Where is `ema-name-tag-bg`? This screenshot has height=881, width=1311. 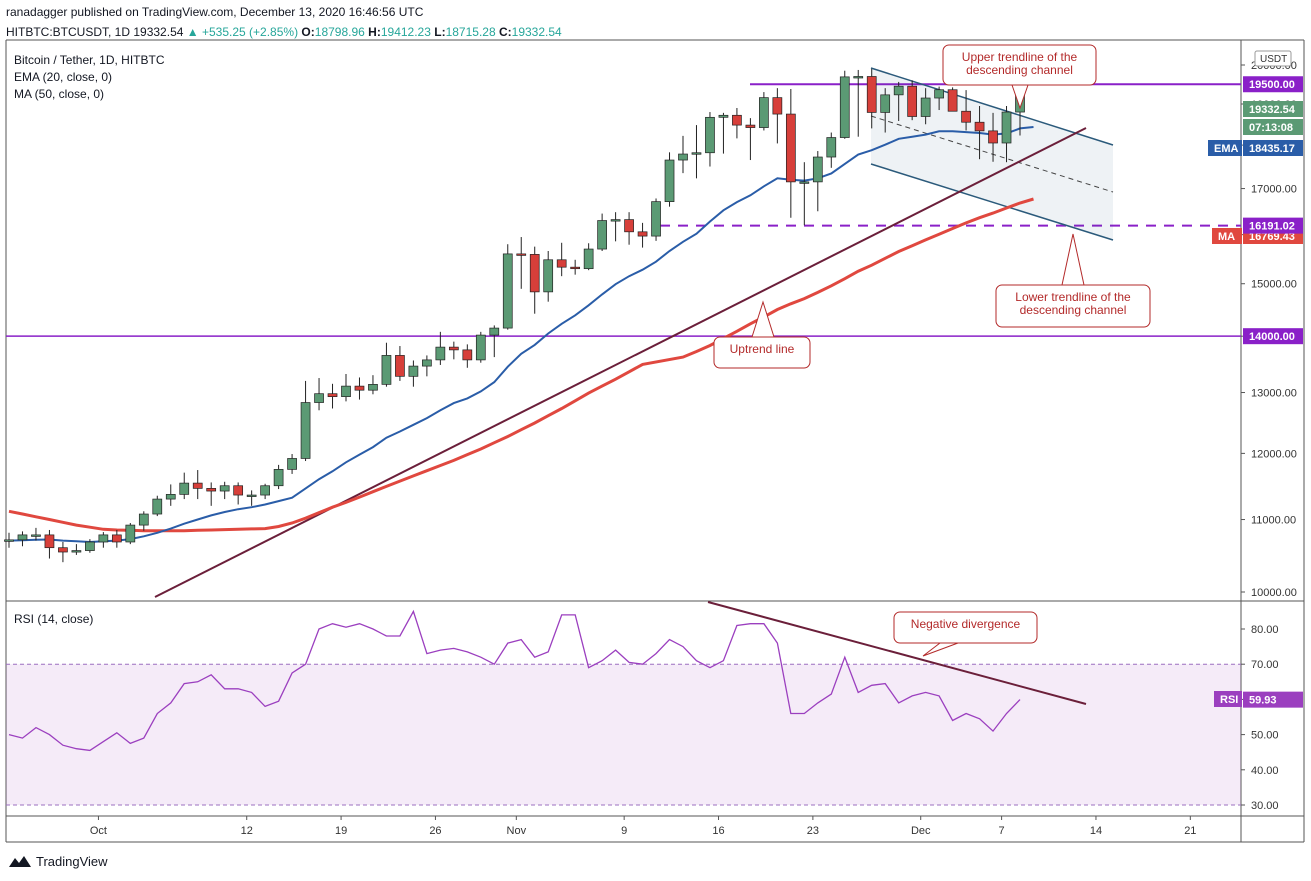
ema-name-tag-bg is located at coordinates (1225, 148).